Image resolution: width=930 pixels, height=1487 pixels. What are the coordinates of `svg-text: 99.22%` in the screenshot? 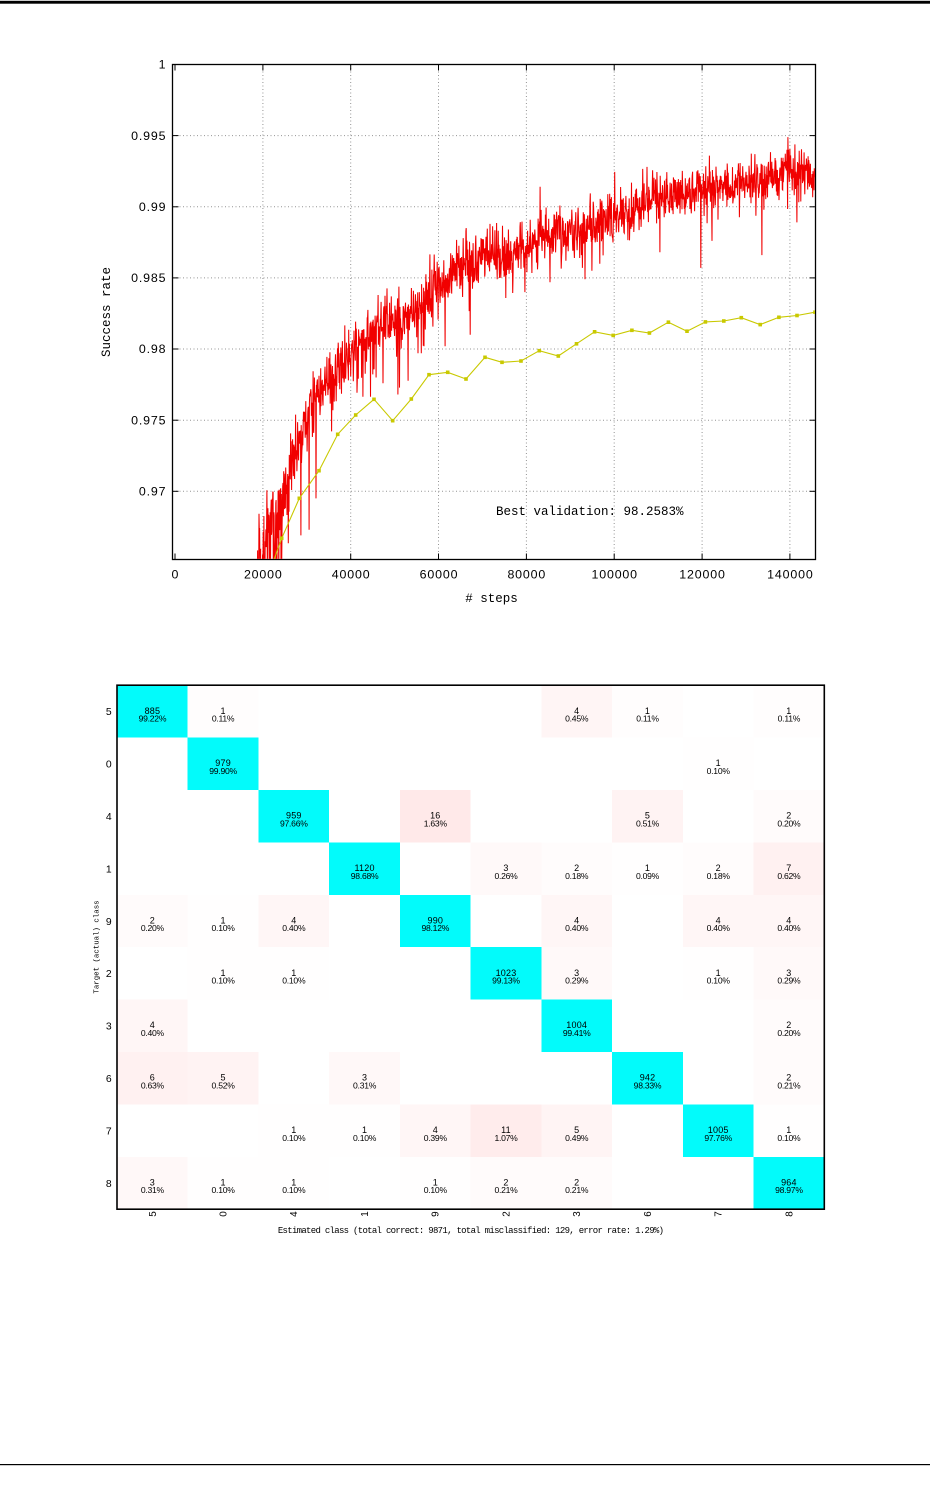 It's located at (153, 719).